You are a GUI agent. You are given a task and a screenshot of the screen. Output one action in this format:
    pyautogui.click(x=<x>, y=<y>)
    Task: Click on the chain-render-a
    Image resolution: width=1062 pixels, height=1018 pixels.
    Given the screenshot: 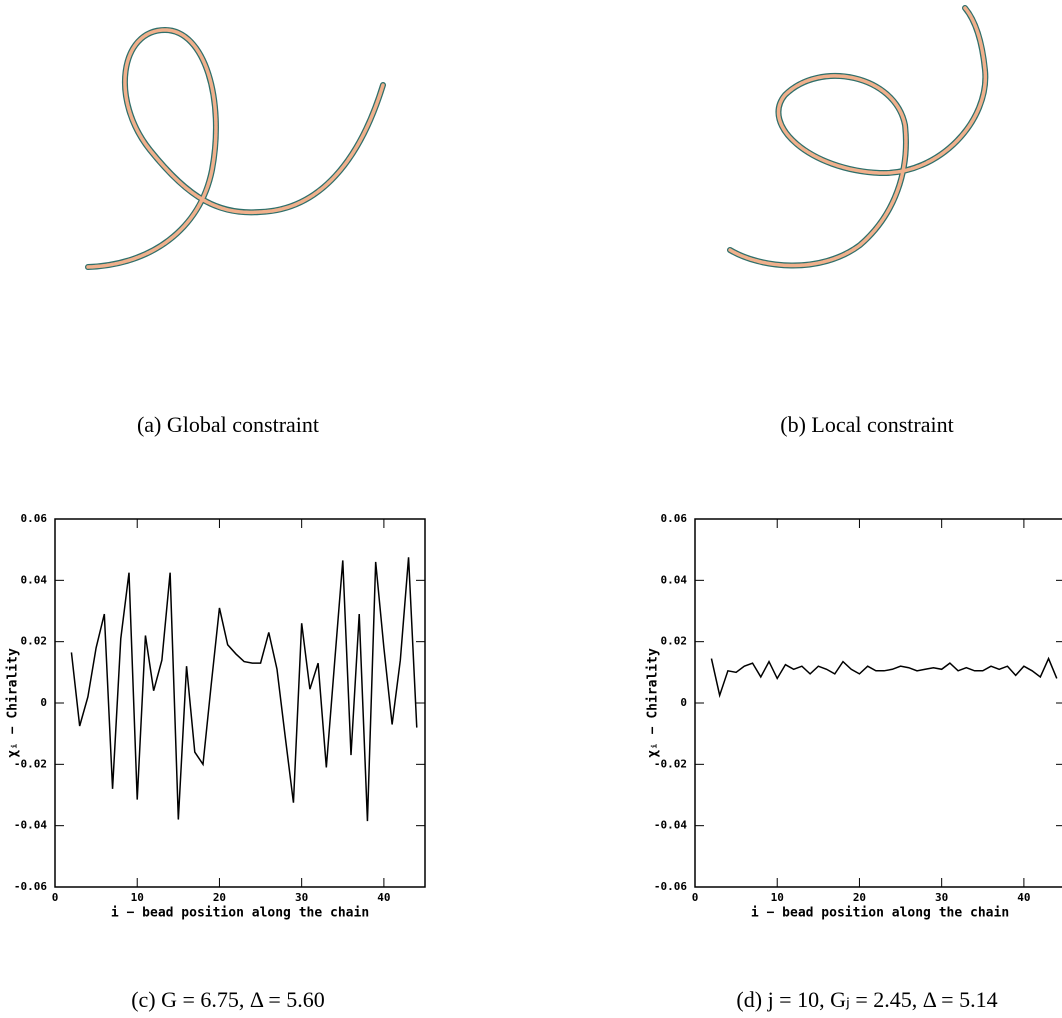 What is the action you would take?
    pyautogui.click(x=235, y=148)
    